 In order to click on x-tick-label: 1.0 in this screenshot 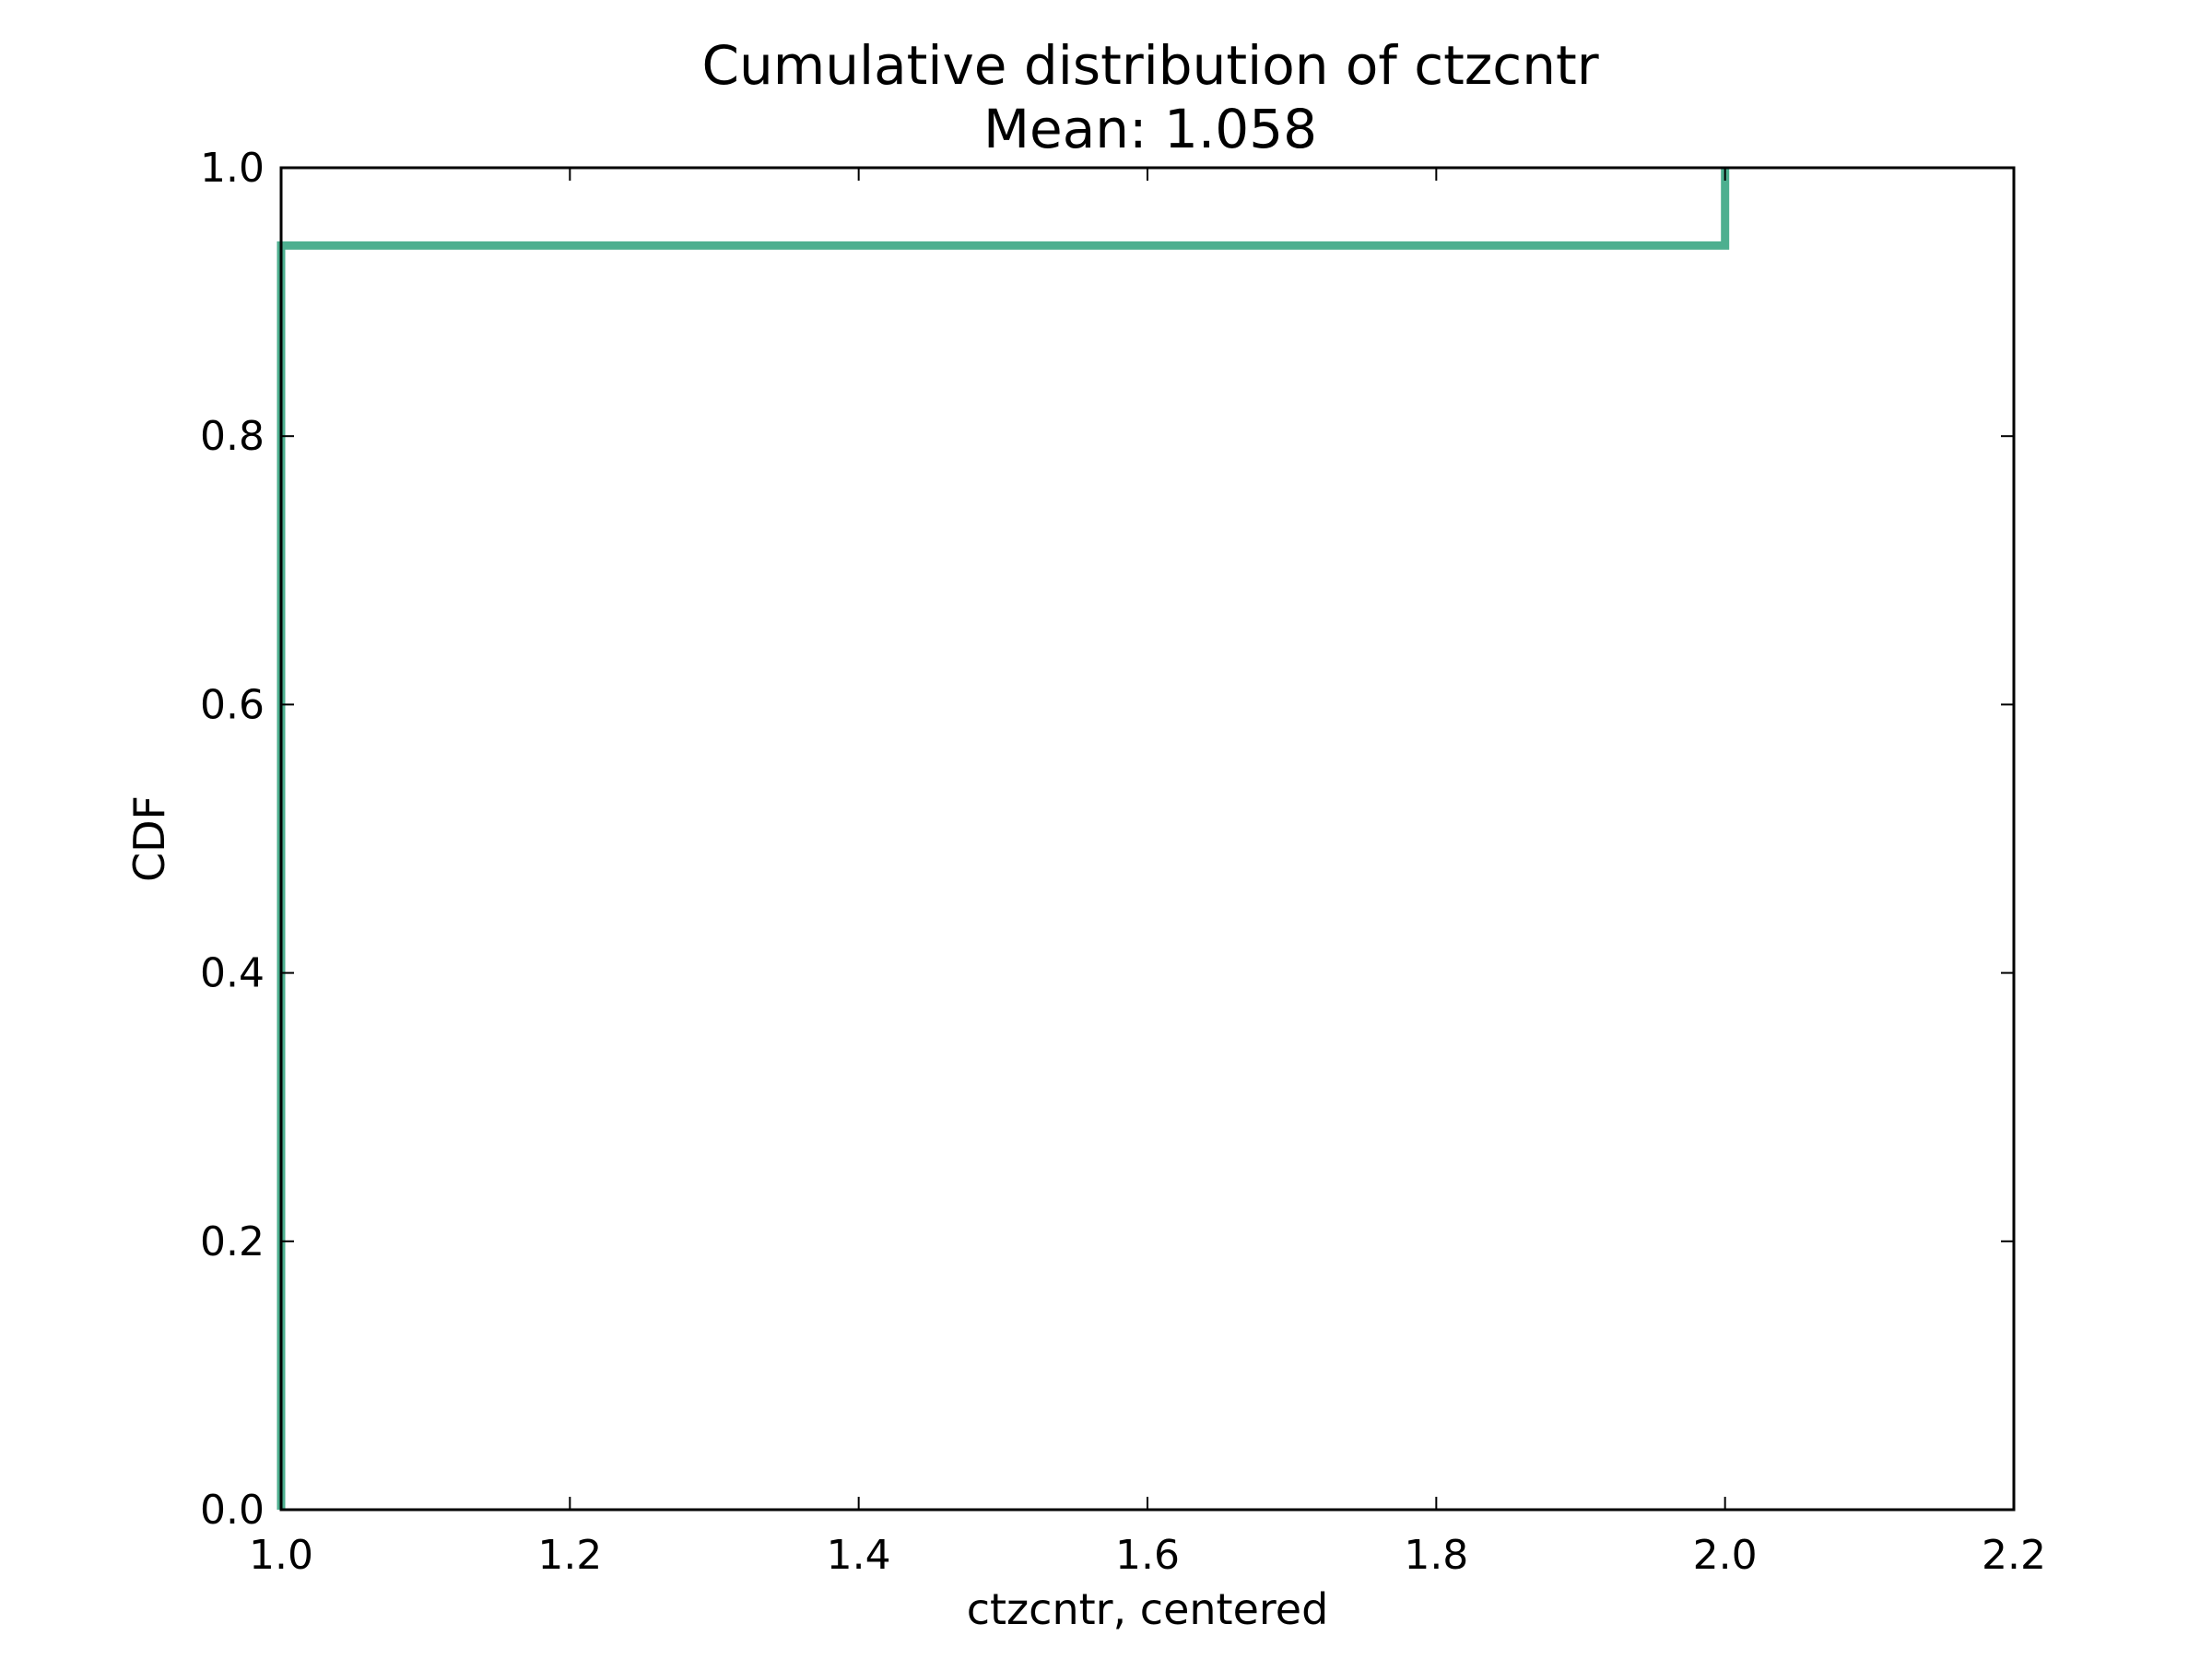, I will do `click(281, 1555)`.